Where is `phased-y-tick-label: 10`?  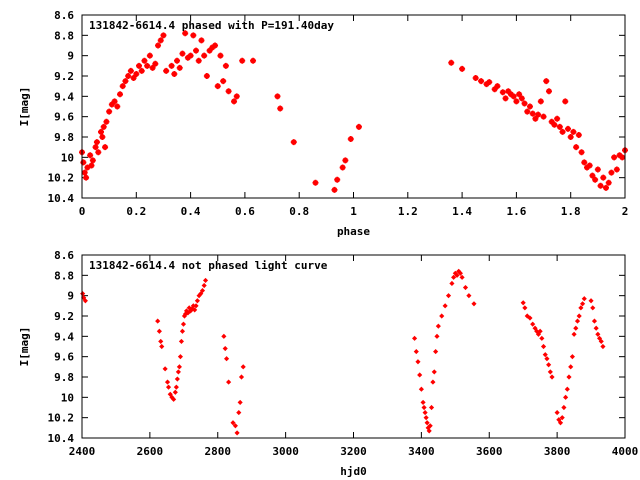 phased-y-tick-label: 10 is located at coordinates (67, 157).